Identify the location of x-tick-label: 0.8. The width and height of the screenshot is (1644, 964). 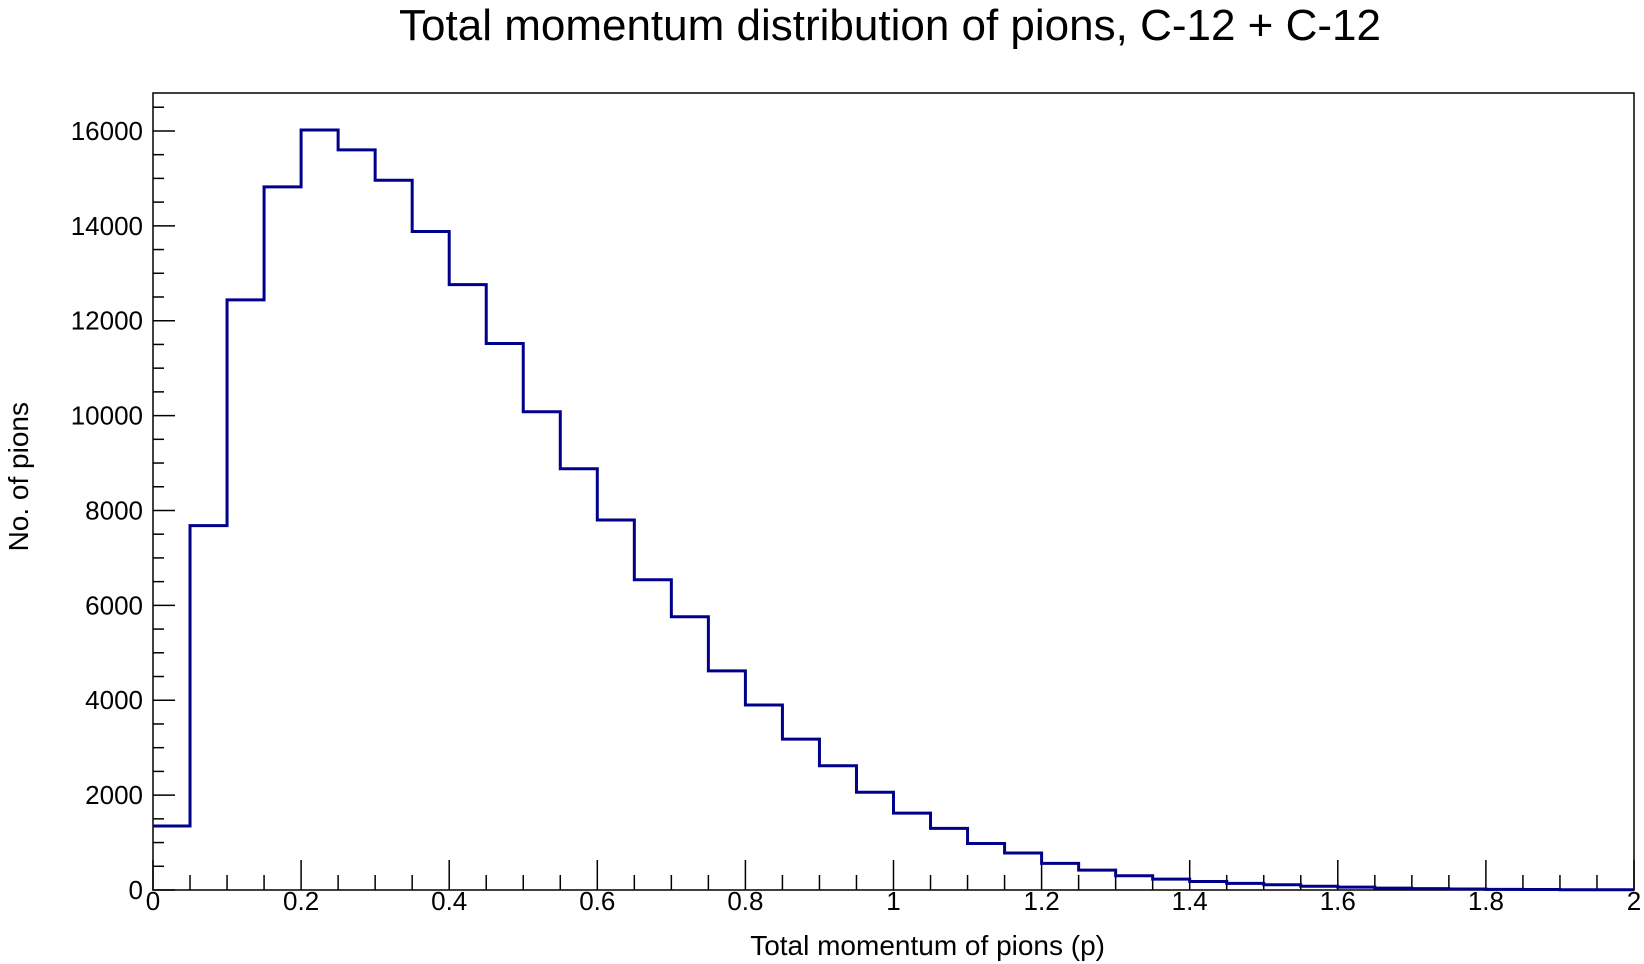
(745, 901).